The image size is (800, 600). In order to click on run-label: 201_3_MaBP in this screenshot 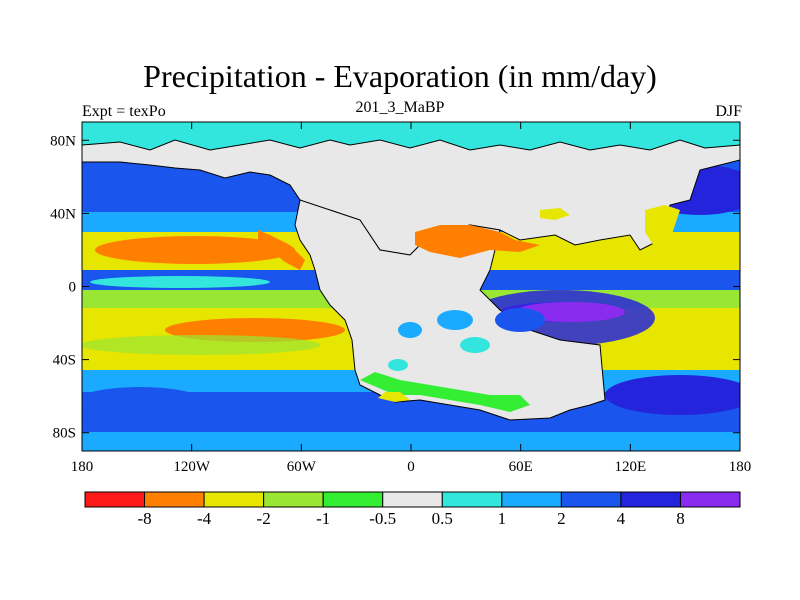, I will do `click(400, 107)`.